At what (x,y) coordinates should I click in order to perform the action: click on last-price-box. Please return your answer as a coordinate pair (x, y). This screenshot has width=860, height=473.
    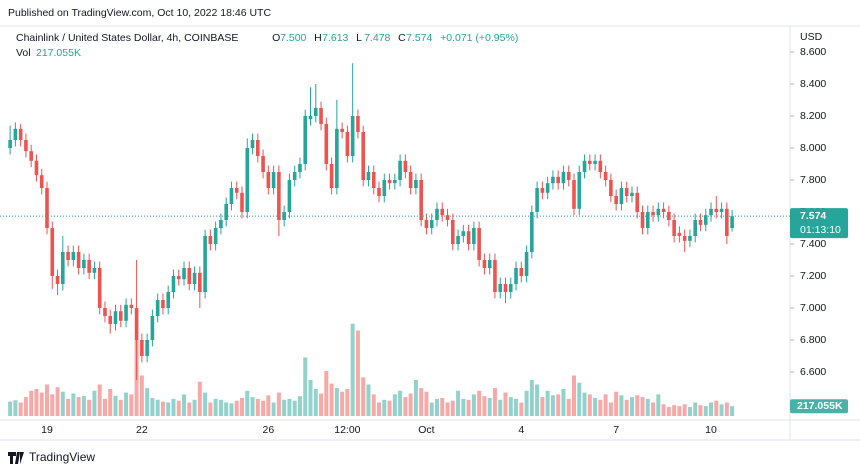
    Looking at the image, I should click on (819, 223).